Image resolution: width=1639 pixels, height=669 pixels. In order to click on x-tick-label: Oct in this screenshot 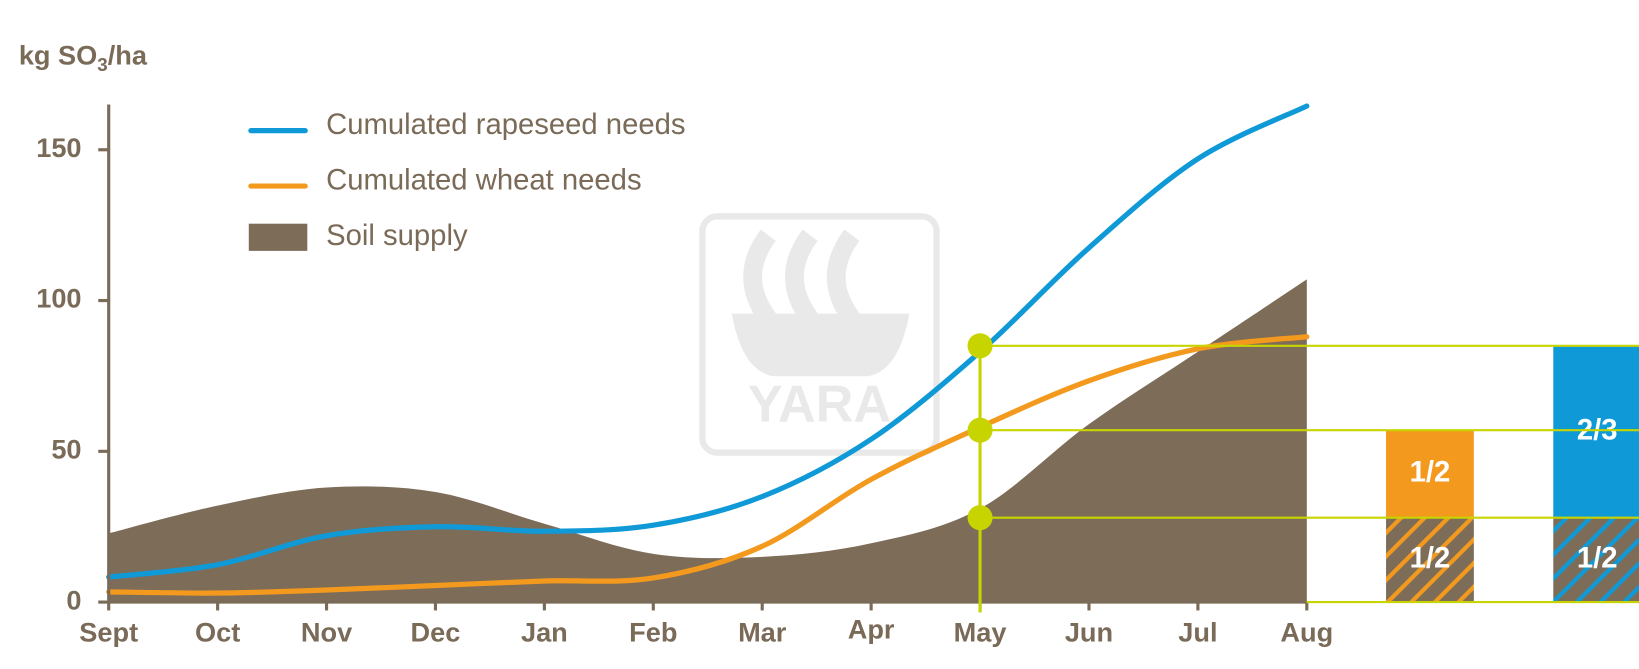, I will do `click(217, 632)`.